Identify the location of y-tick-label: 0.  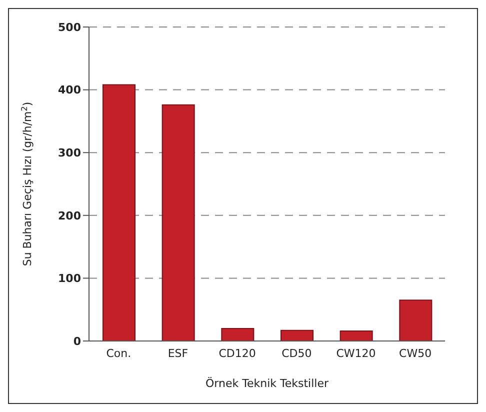
(77, 341).